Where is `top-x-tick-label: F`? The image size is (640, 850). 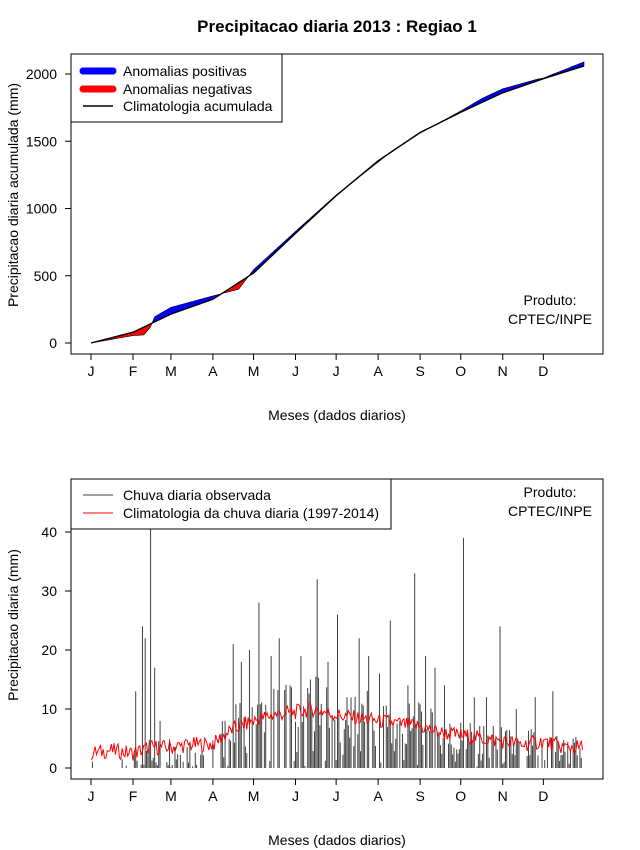
top-x-tick-label: F is located at coordinates (133, 371).